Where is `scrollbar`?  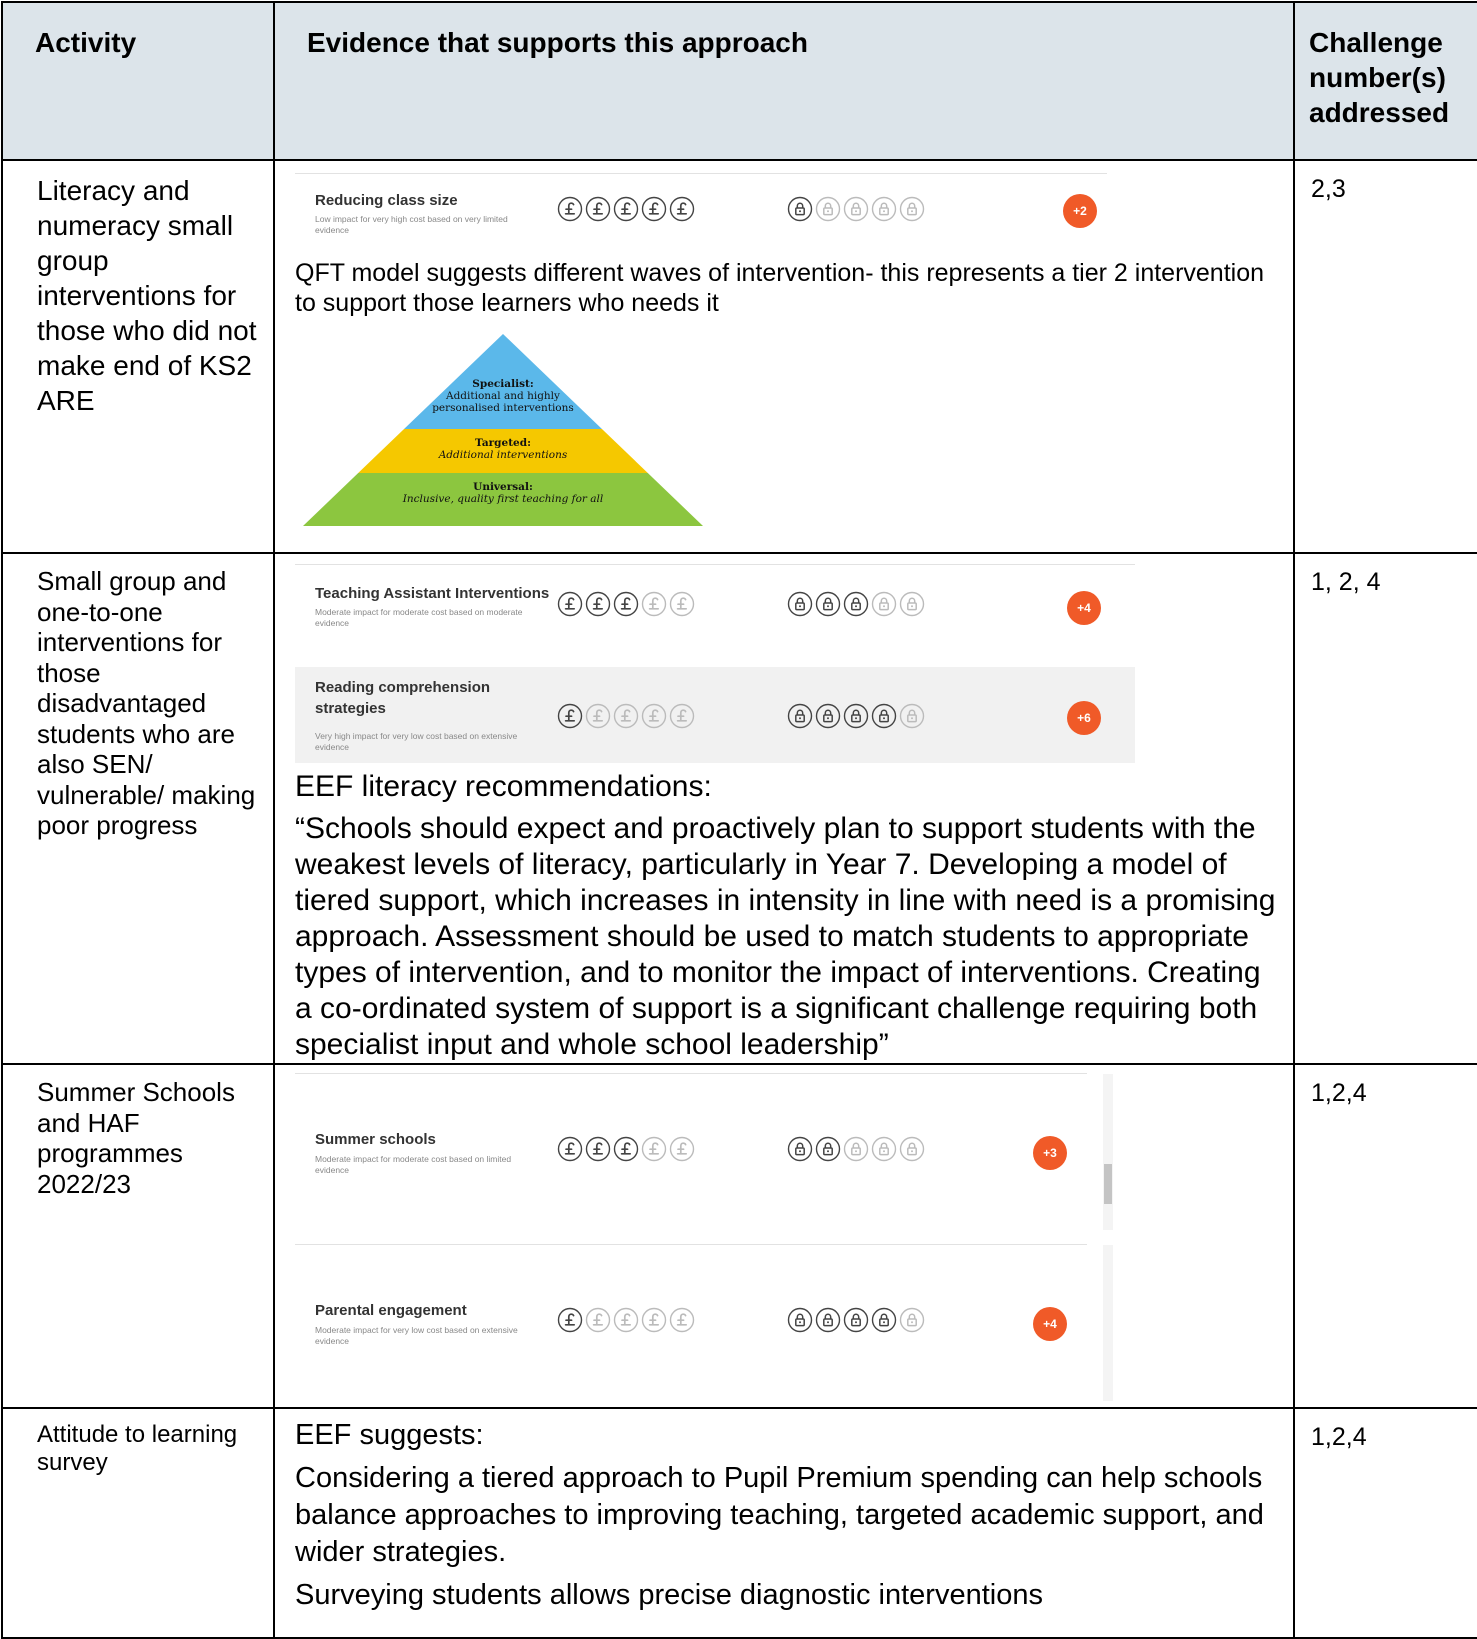 scrollbar is located at coordinates (1108, 1323).